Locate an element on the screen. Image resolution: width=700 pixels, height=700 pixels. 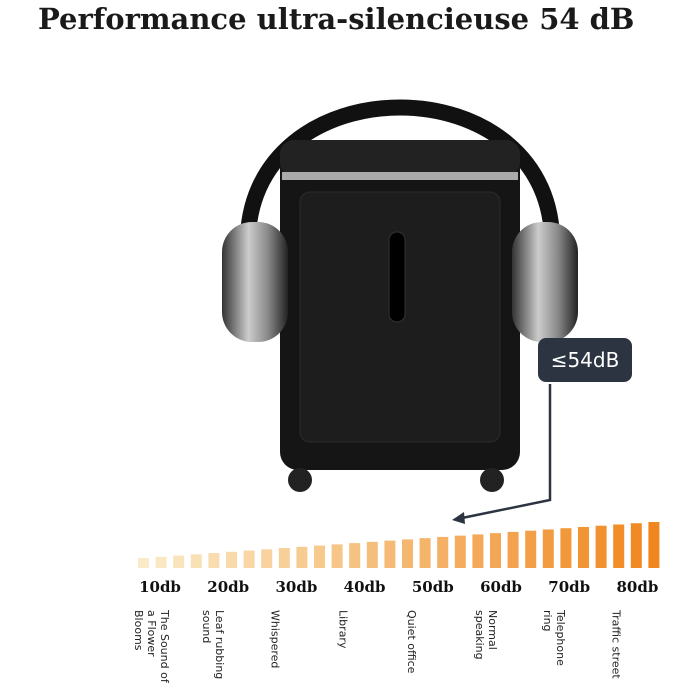
level-description: Quiet office is located at coordinates (411, 642).